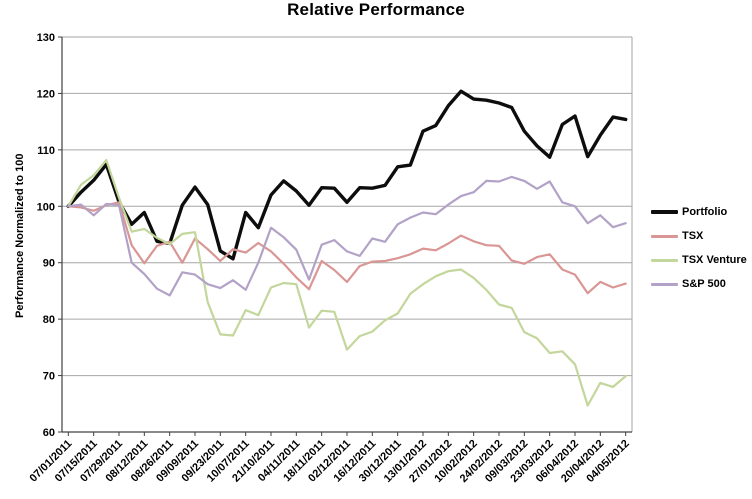  I want to click on legend-item-portfolio: Portfolio, so click(699, 212).